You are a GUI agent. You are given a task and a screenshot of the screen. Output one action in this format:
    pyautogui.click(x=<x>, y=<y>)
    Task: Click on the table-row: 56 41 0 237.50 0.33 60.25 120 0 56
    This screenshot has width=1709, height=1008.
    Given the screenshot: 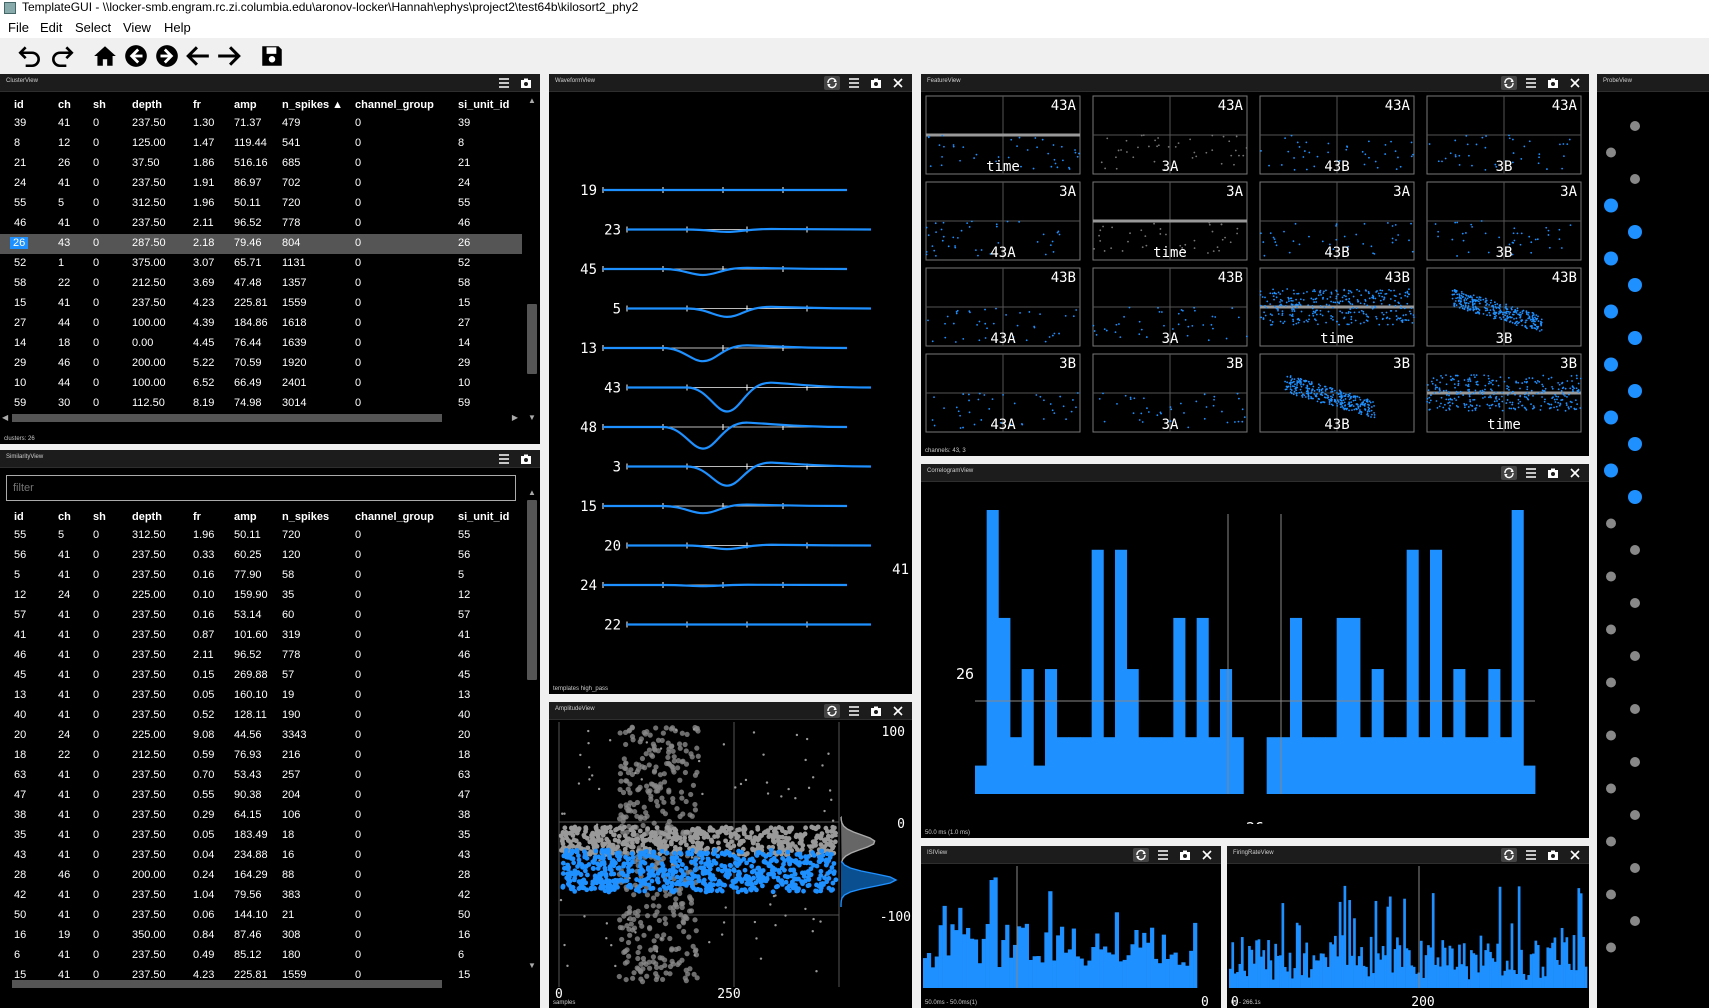 What is the action you would take?
    pyautogui.click(x=261, y=556)
    